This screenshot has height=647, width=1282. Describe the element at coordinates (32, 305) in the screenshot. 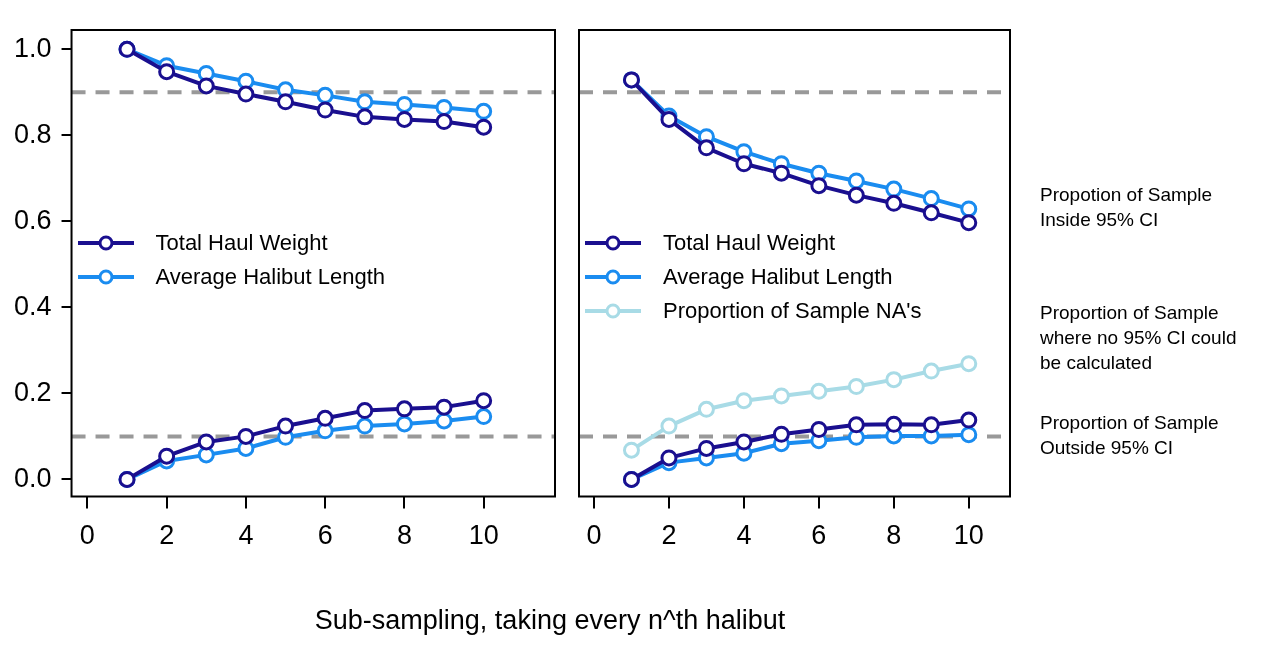

I see `y-tick-label: 0.4` at that location.